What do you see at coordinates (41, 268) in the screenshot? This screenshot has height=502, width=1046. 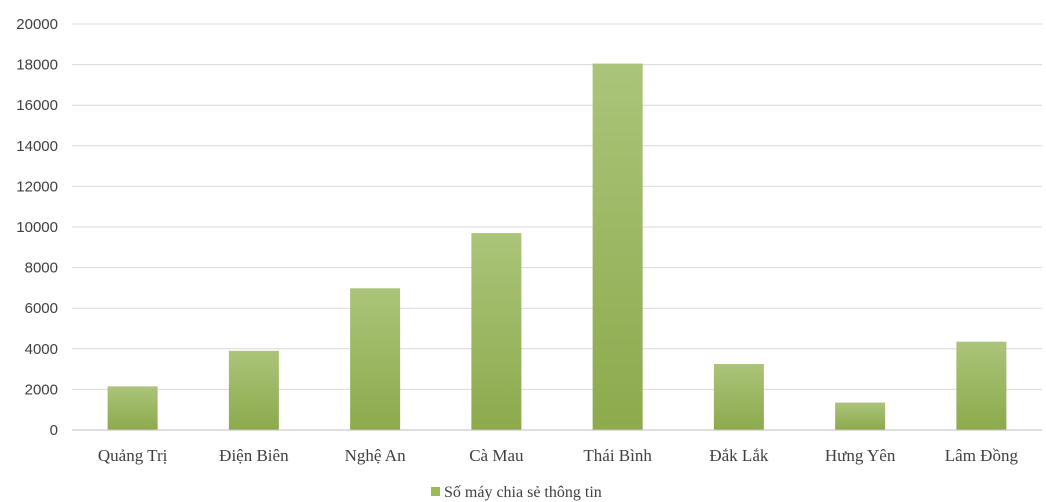 I see `y-tick-label: 8000` at bounding box center [41, 268].